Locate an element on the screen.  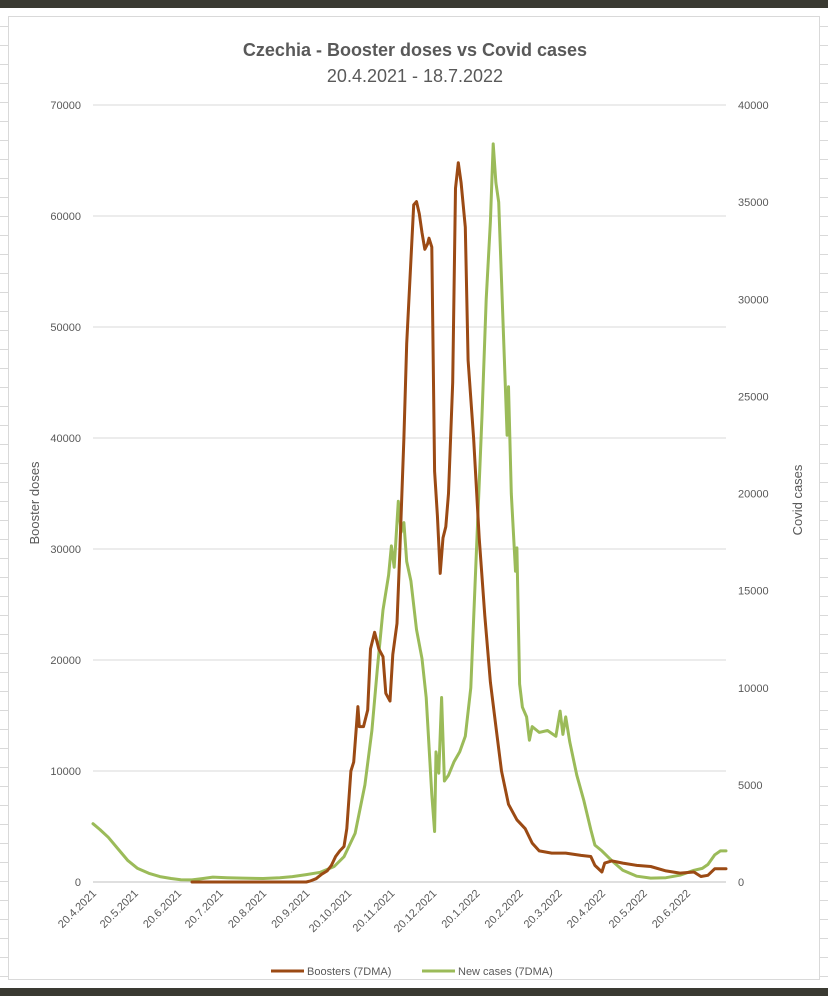
x-tick-label: 20.2.2022 is located at coordinates (504, 909).